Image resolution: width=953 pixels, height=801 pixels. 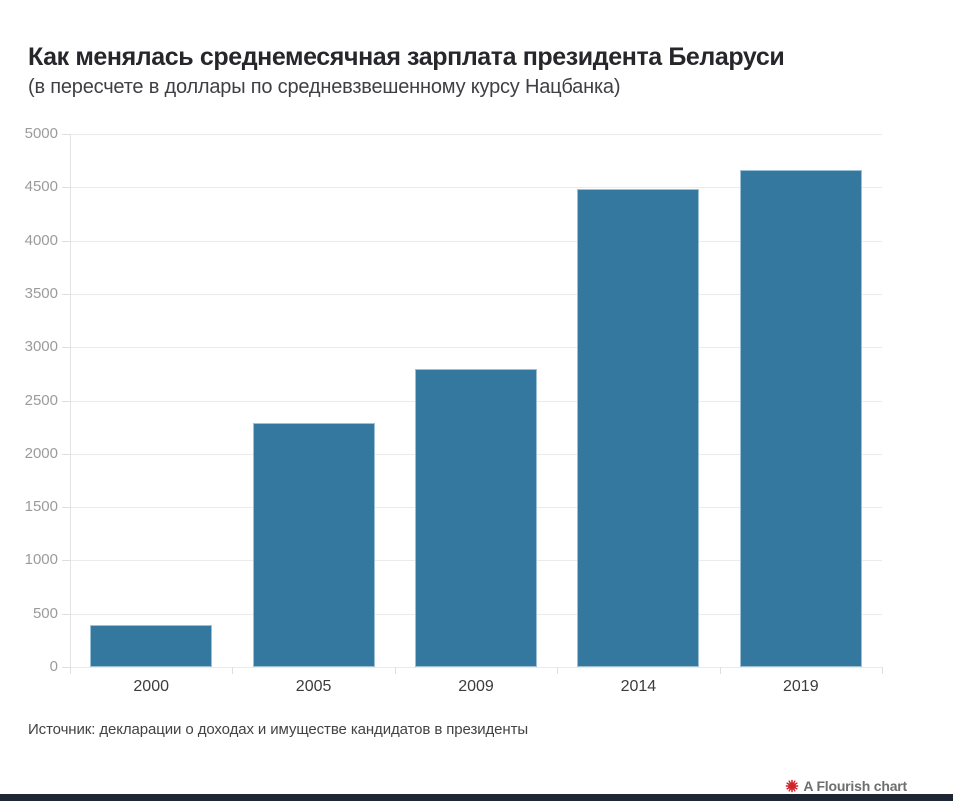 I want to click on y-axis-label: 2500, so click(x=41, y=400).